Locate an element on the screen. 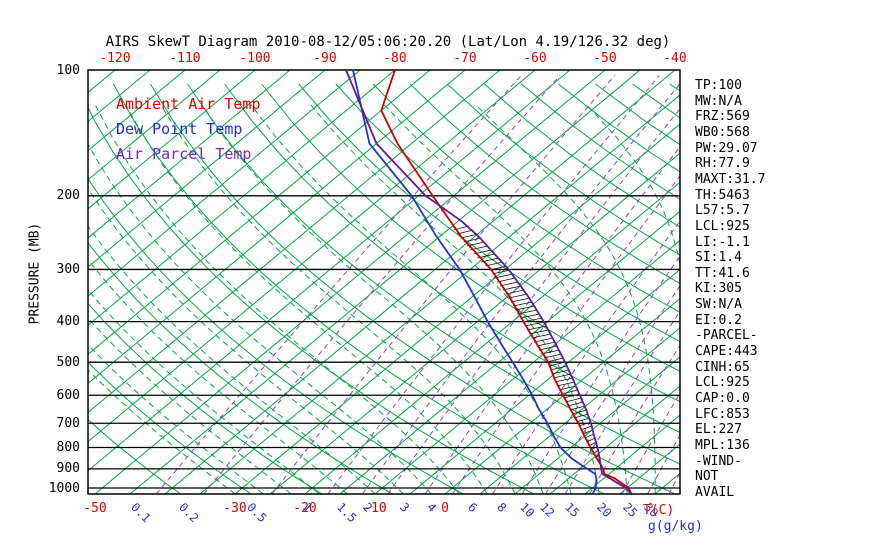 The image size is (870, 560). top-temp-tick-label: -120 is located at coordinates (115, 58).